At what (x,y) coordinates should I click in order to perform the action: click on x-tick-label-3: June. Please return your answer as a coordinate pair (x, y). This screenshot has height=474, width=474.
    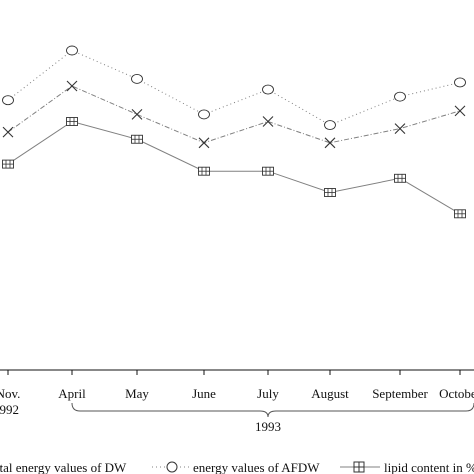
    Looking at the image, I should click on (204, 393).